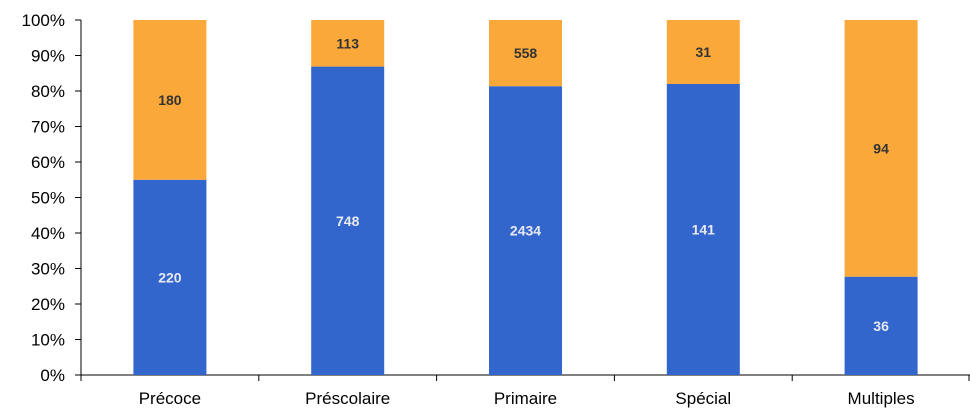 The image size is (970, 417). I want to click on data-label: 36, so click(881, 326).